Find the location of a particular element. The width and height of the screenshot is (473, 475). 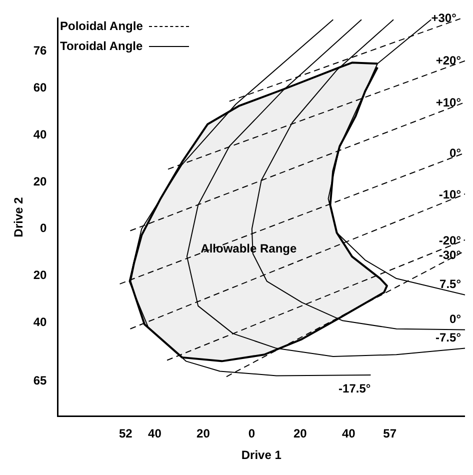

x-tick-label: 0 is located at coordinates (252, 433).